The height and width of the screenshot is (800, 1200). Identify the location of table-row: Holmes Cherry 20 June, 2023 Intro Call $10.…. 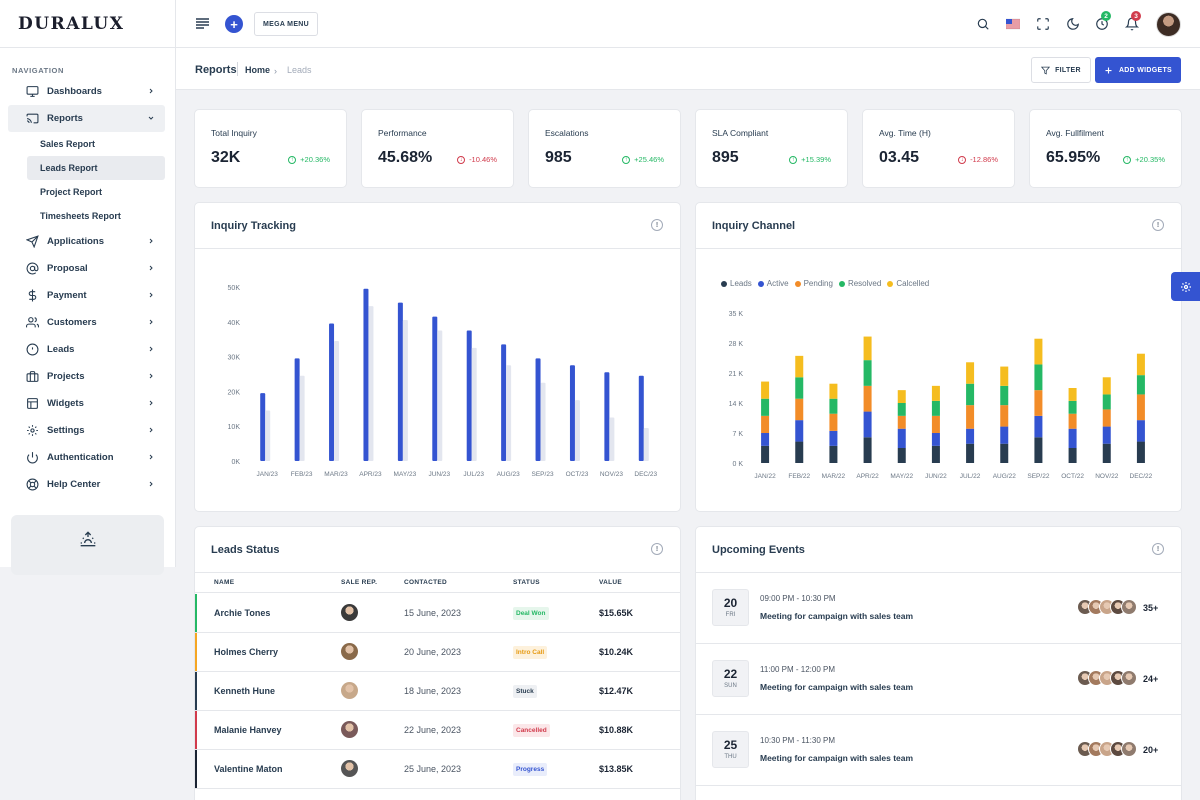
(437, 652).